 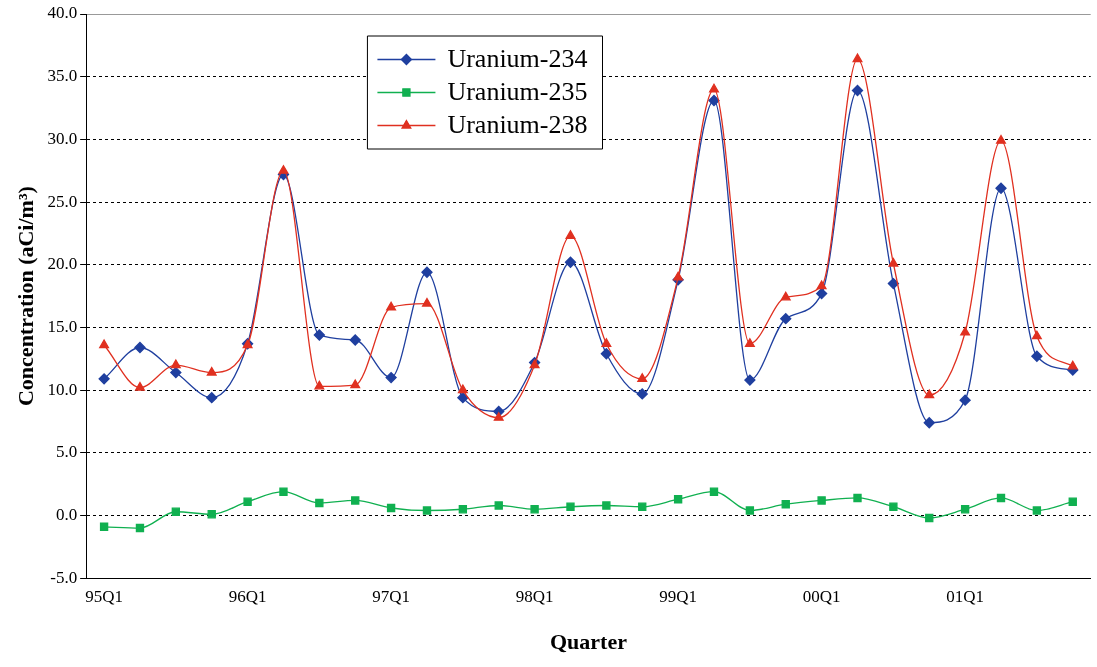 I want to click on x-tick-label: 97Q1, so click(x=391, y=596).